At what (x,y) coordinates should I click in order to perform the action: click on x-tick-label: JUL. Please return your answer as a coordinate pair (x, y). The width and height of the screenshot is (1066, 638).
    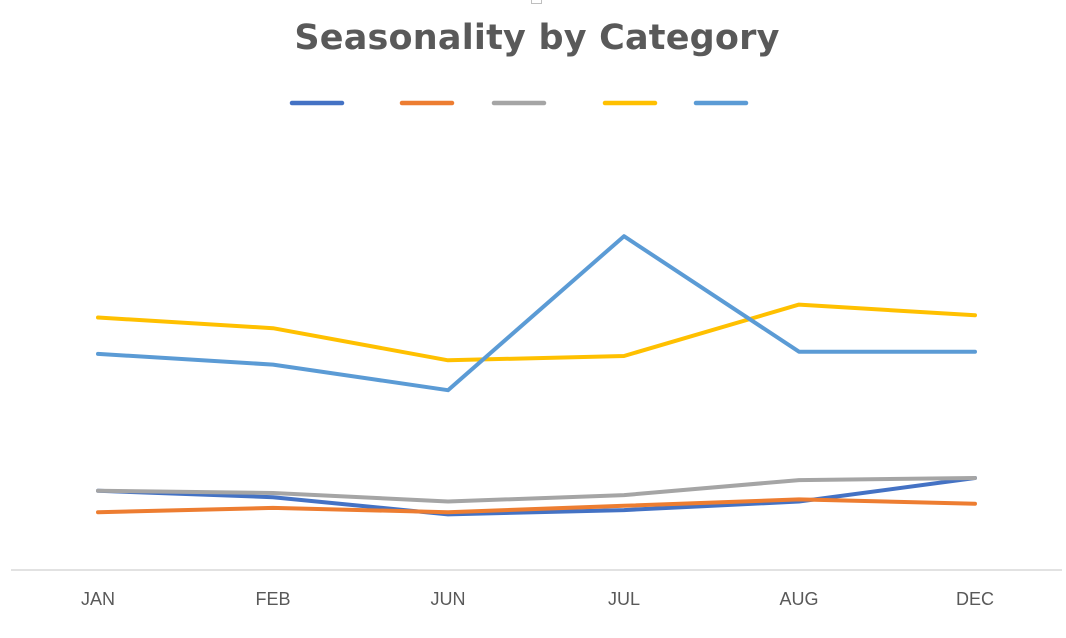
    Looking at the image, I should click on (624, 599).